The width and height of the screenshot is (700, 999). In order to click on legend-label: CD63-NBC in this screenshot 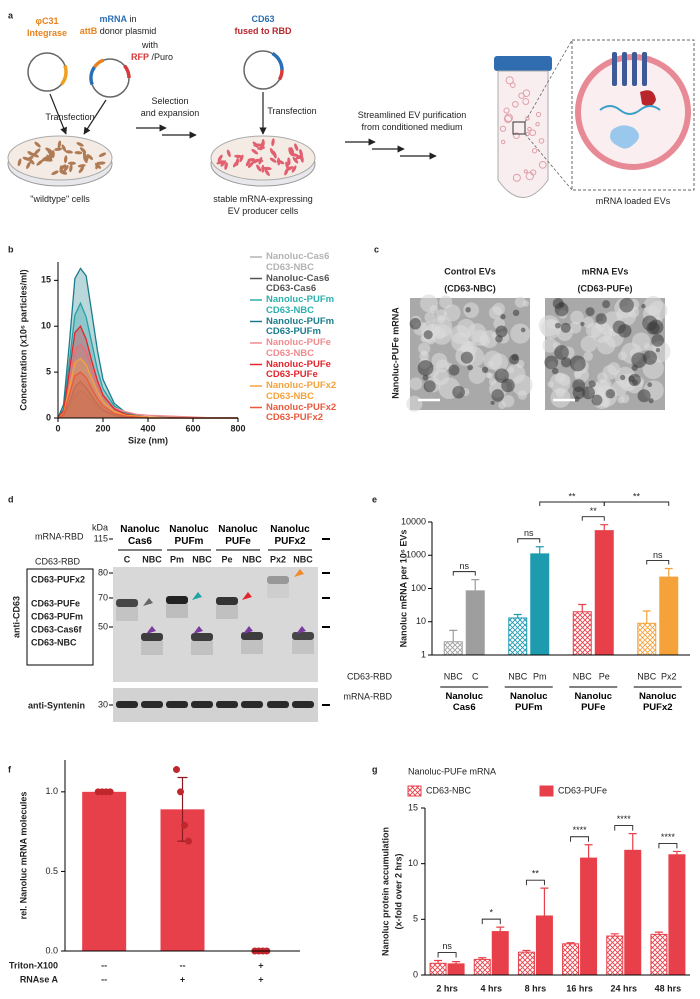, I will do `click(54, 642)`.